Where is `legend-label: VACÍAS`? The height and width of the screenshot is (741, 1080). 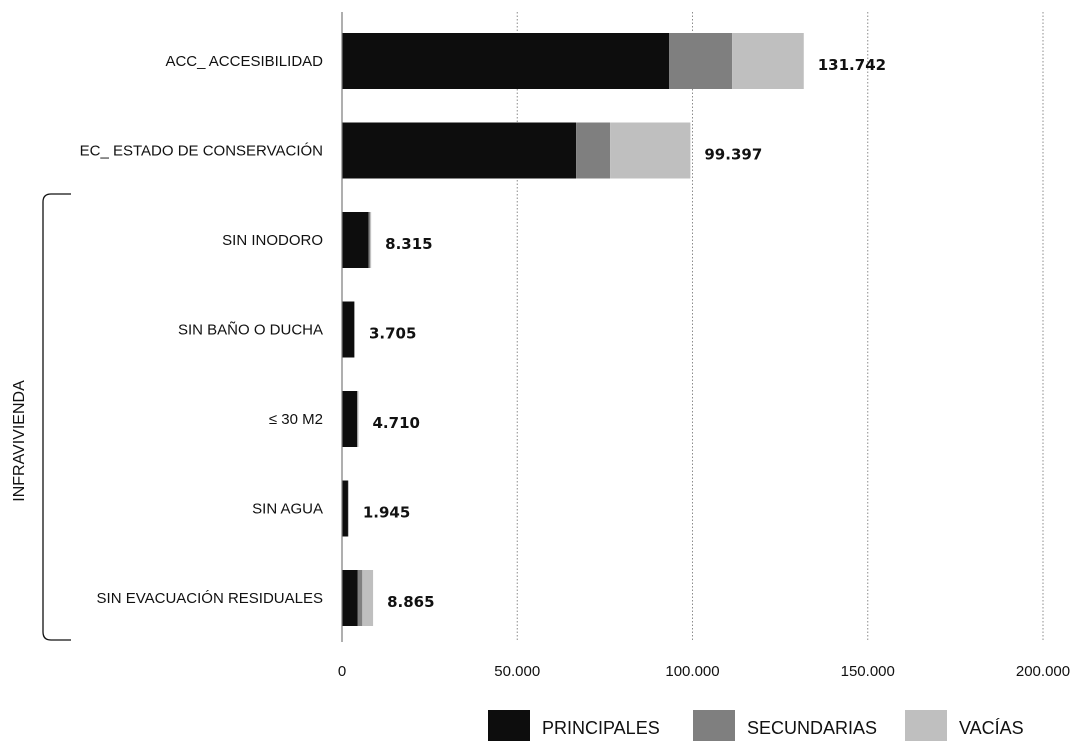 legend-label: VACÍAS is located at coordinates (991, 728).